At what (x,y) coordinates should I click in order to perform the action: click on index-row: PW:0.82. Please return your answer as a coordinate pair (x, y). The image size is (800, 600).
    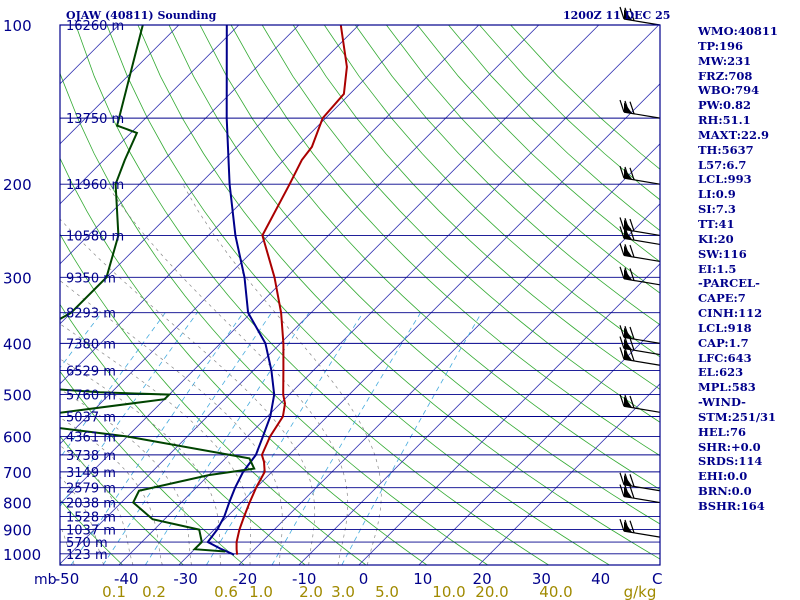
    Looking at the image, I should click on (725, 105).